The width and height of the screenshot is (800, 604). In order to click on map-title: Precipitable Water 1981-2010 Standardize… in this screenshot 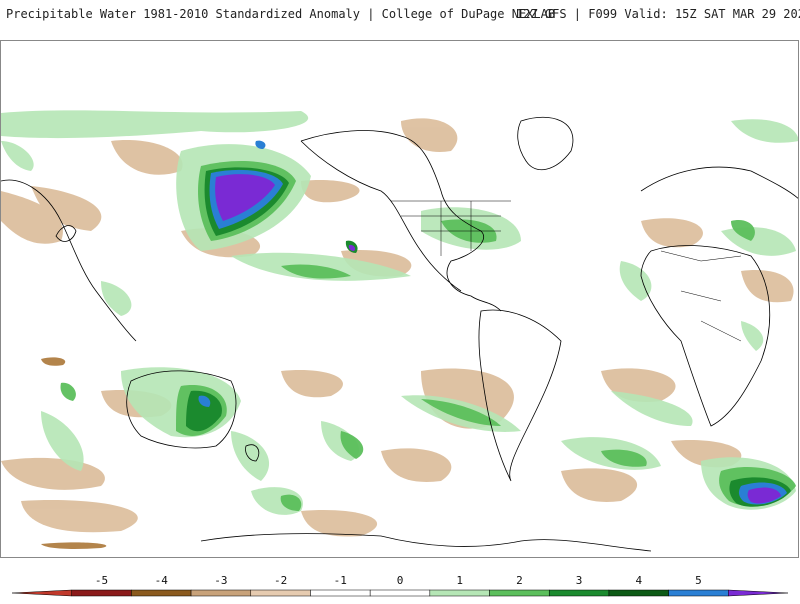, I will do `click(281, 14)`.